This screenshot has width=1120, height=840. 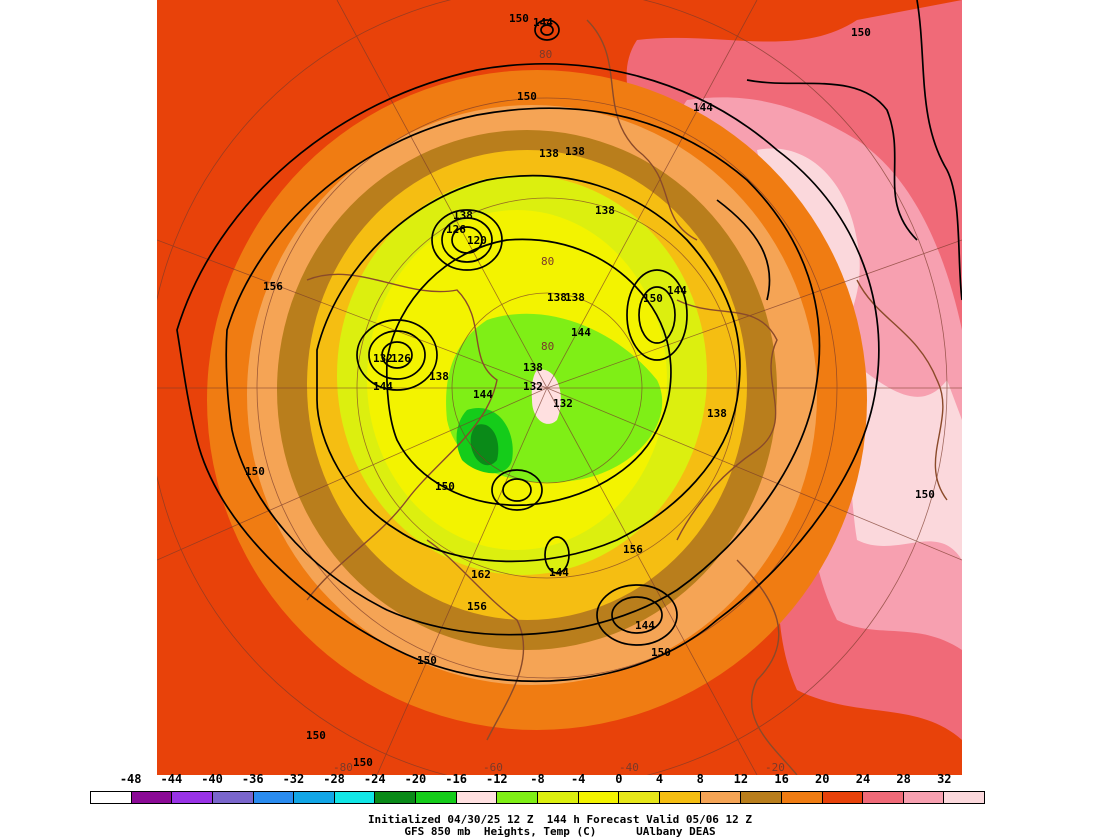 What do you see at coordinates (546, 396) in the screenshot?
I see `temp-shading-cold-core` at bounding box center [546, 396].